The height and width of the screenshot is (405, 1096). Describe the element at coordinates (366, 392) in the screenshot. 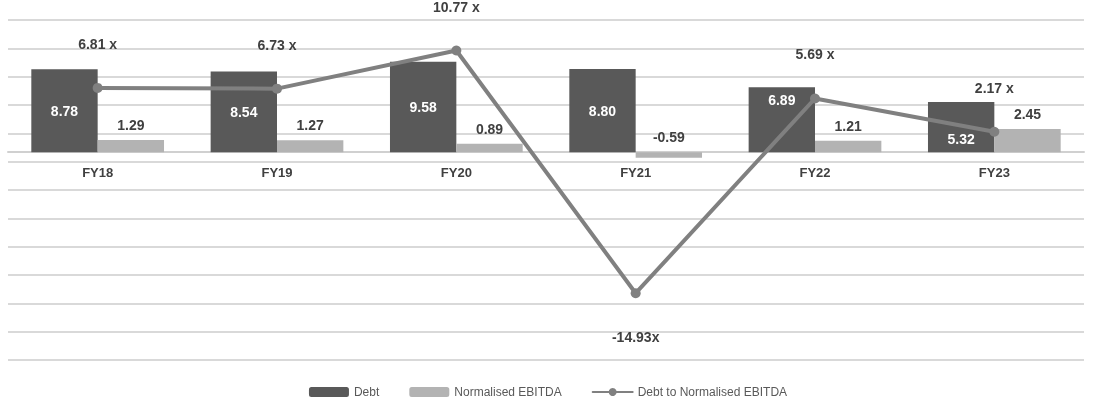

I see `legend-label: Debt` at that location.